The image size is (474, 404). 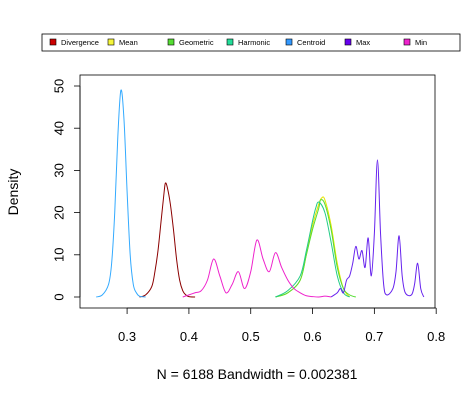 I want to click on series-line-max, so click(x=377, y=228).